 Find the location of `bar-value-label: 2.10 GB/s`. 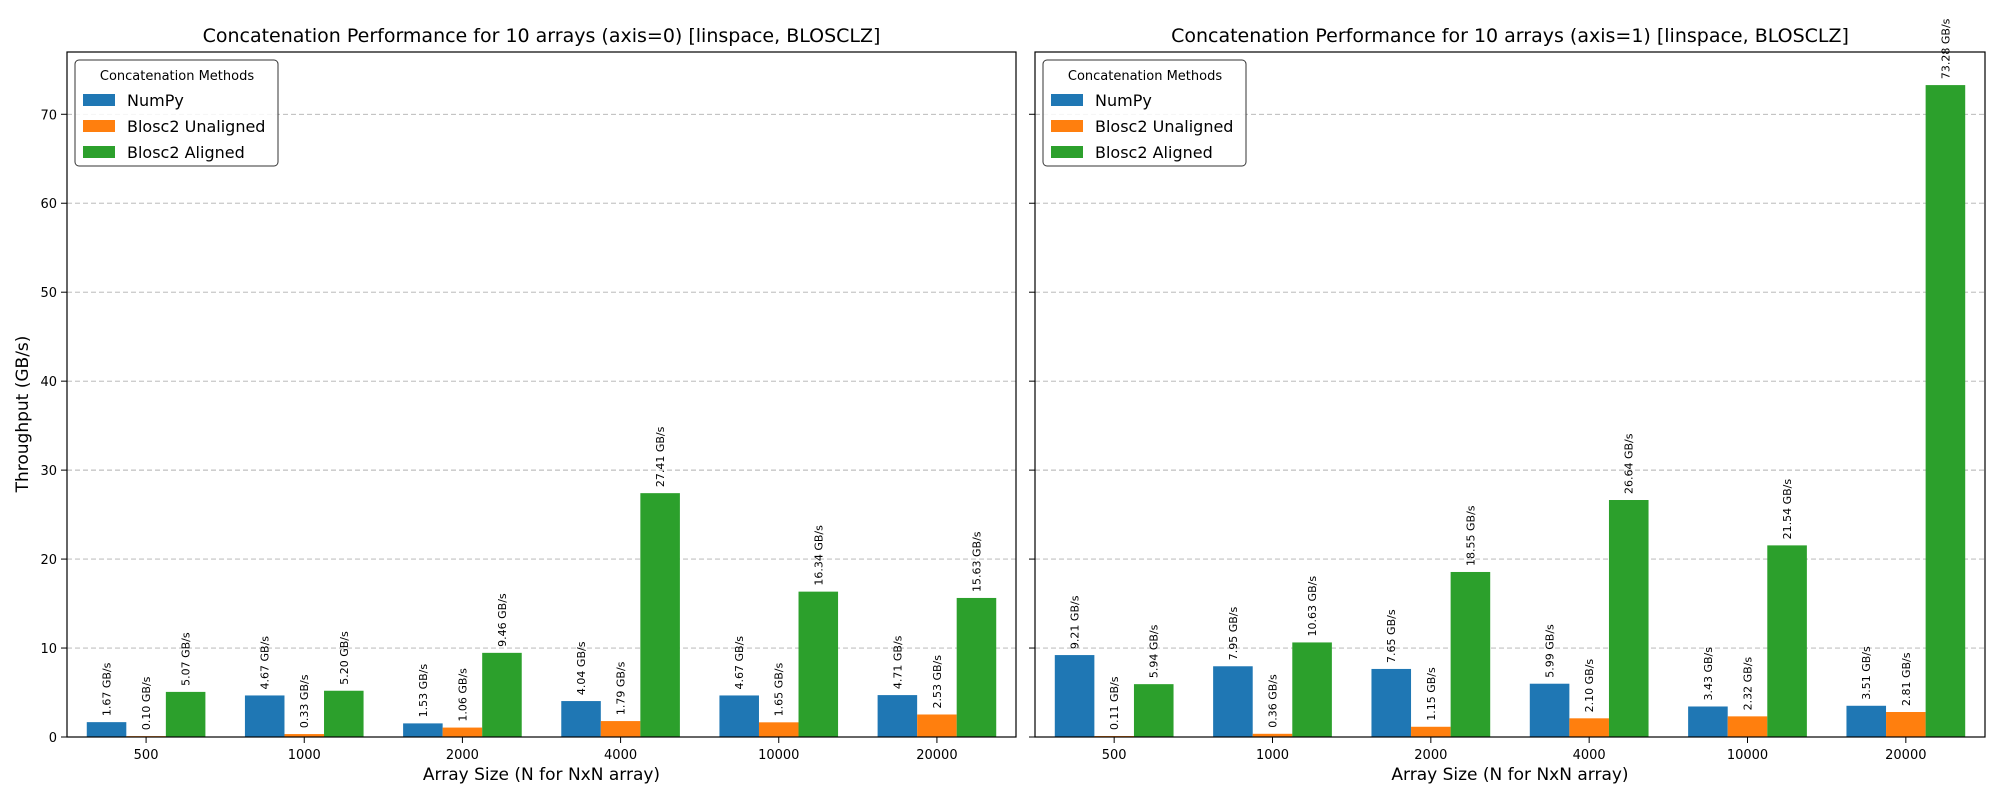

bar-value-label: 2.10 GB/s is located at coordinates (1589, 686).